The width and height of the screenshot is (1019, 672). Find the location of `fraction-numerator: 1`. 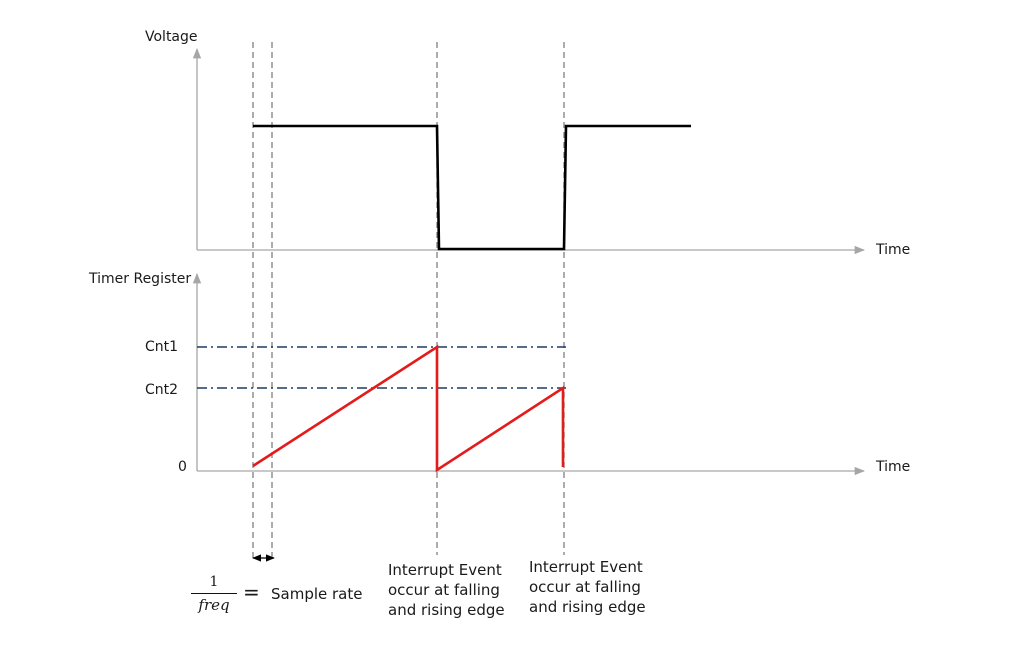

fraction-numerator: 1 is located at coordinates (214, 582).